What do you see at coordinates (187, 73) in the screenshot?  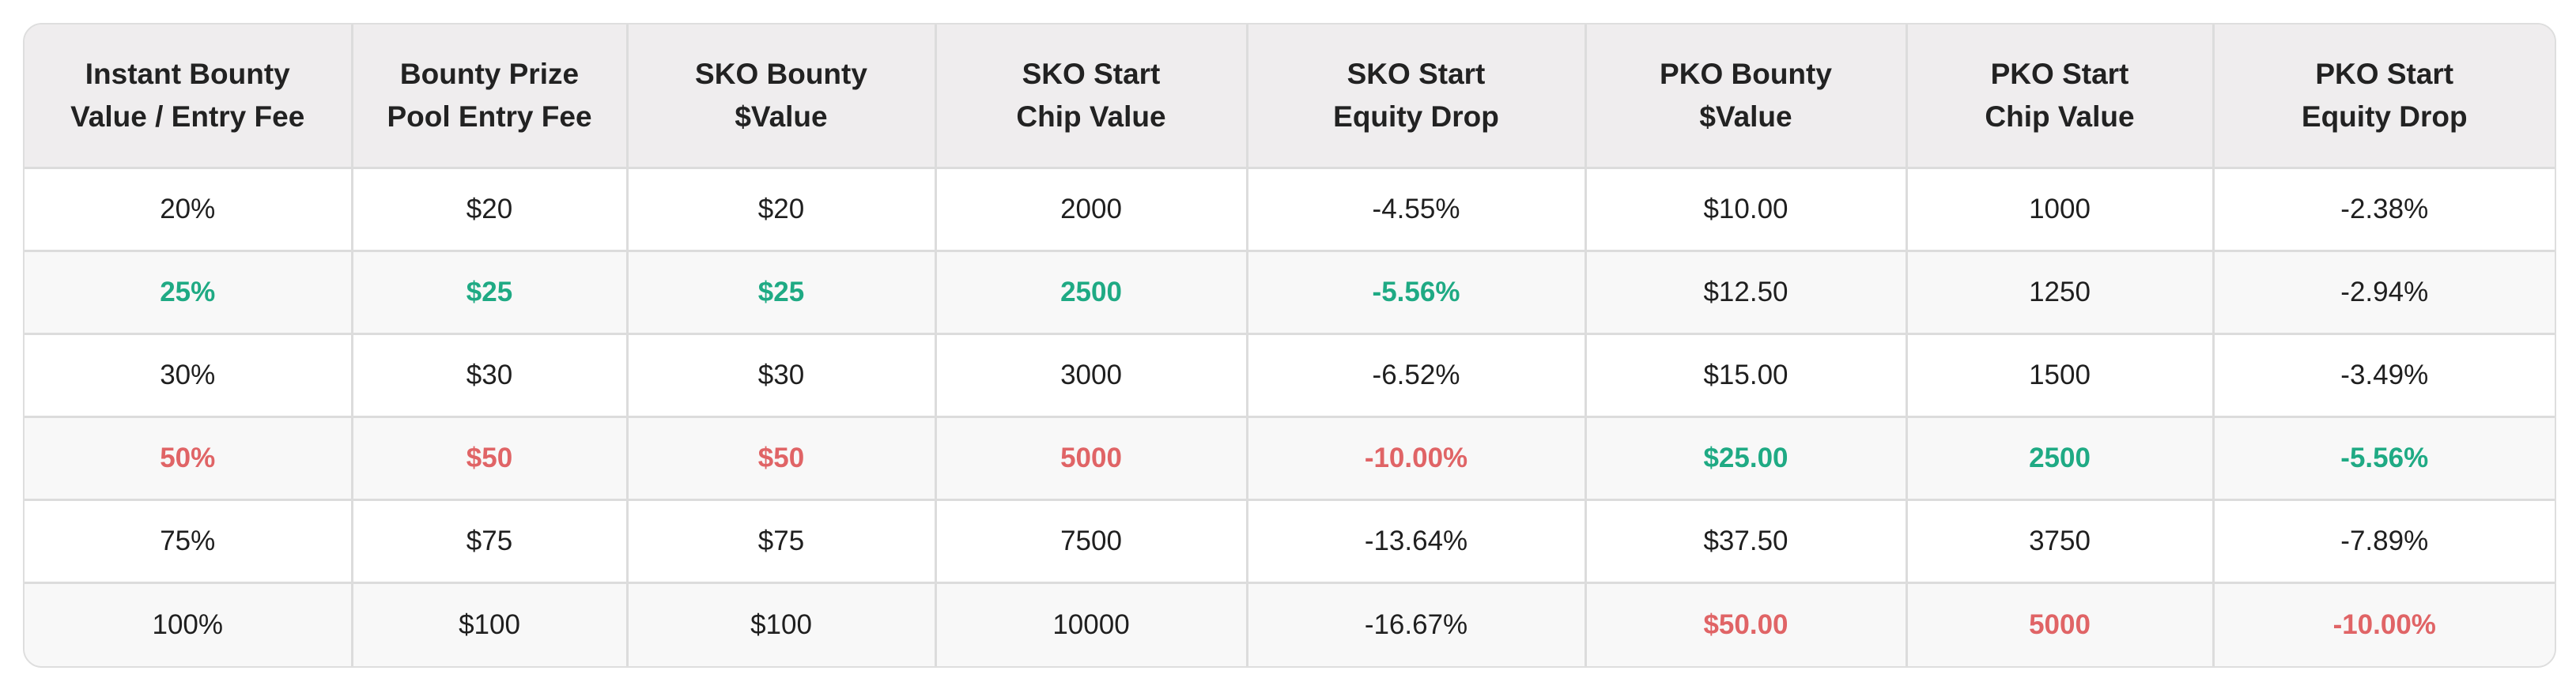 I see `header-line: Instant Bounty` at bounding box center [187, 73].